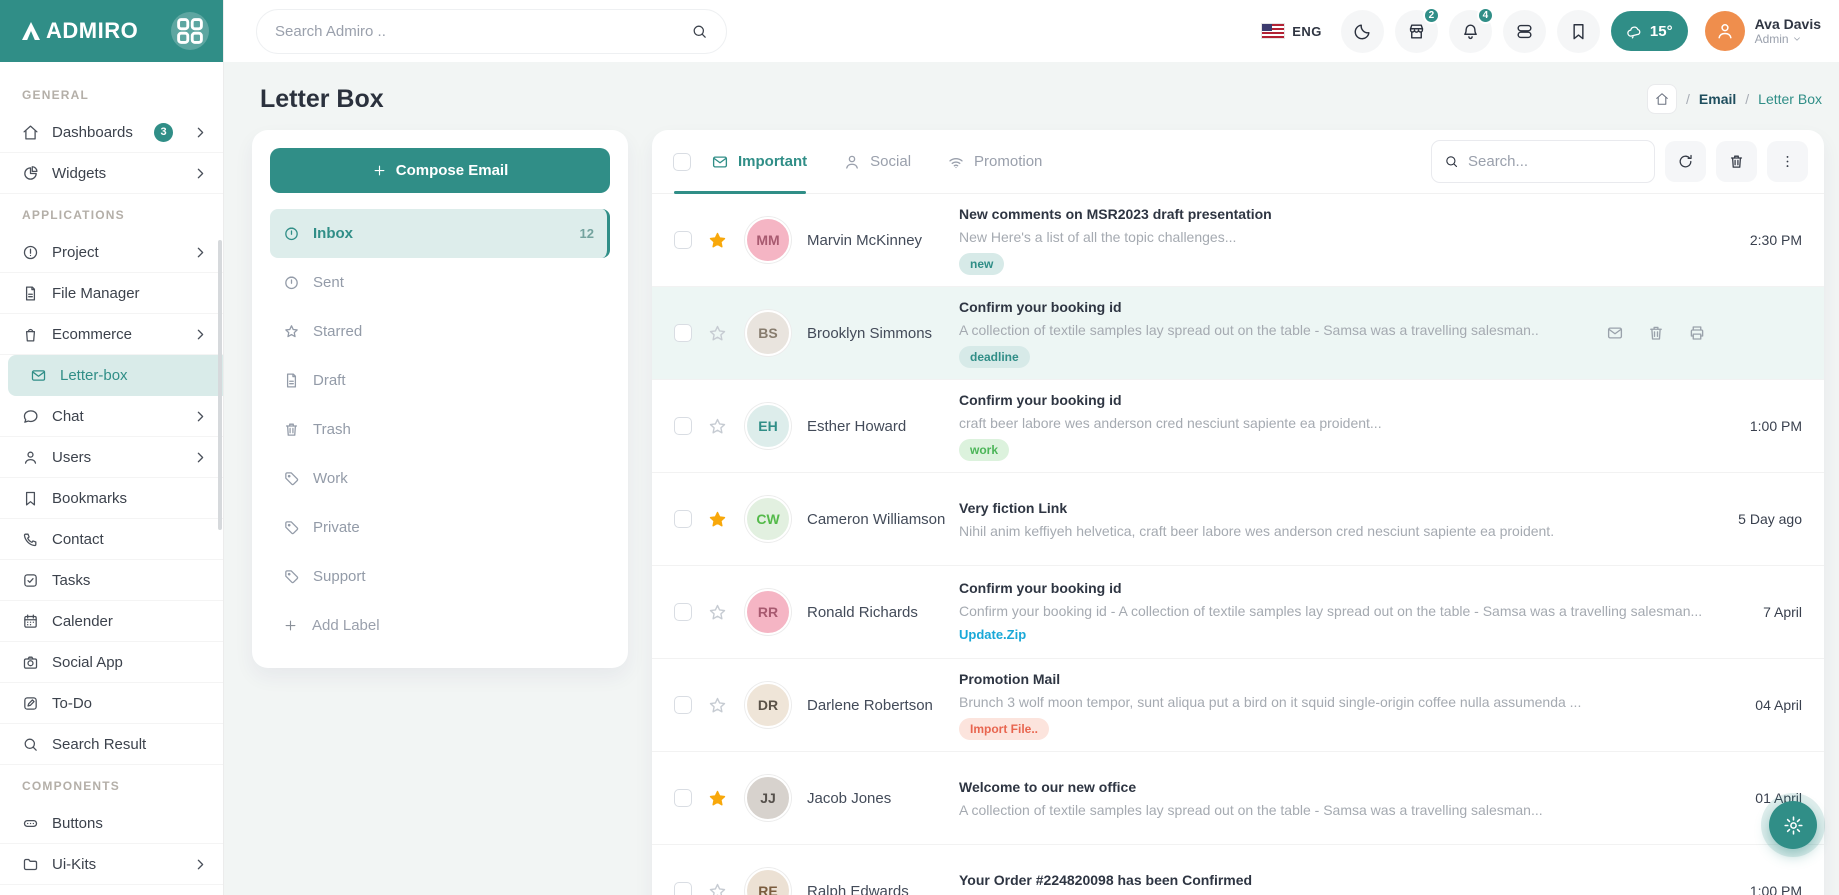 The height and width of the screenshot is (895, 1839). What do you see at coordinates (1697, 333) in the screenshot?
I see `printer-icon` at bounding box center [1697, 333].